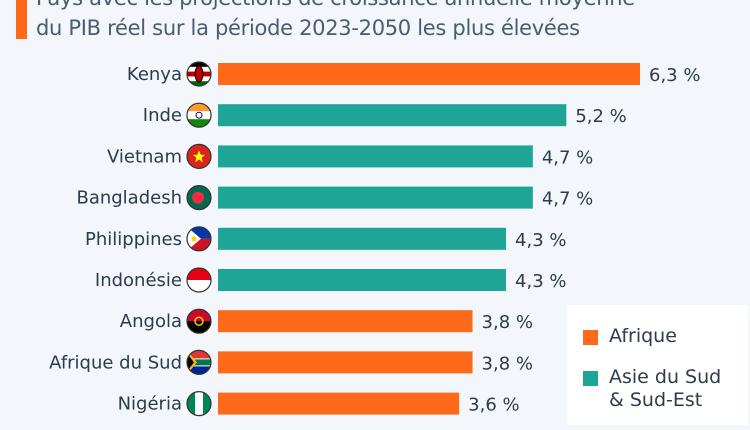  What do you see at coordinates (151, 321) in the screenshot?
I see `category-label: Angola` at bounding box center [151, 321].